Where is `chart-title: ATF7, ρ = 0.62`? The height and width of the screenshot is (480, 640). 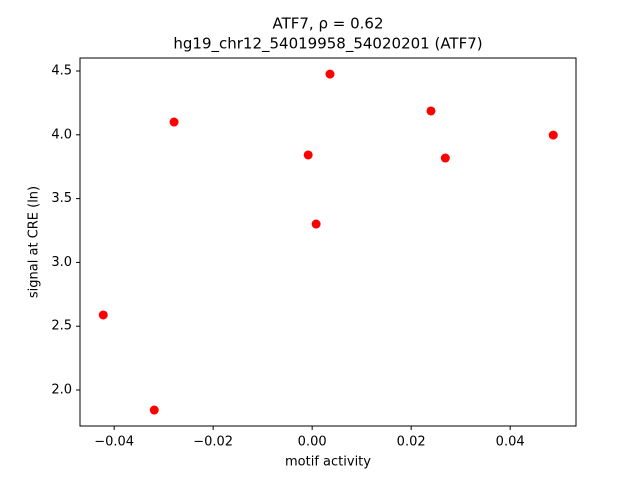
chart-title: ATF7, ρ = 0.62 is located at coordinates (328, 24).